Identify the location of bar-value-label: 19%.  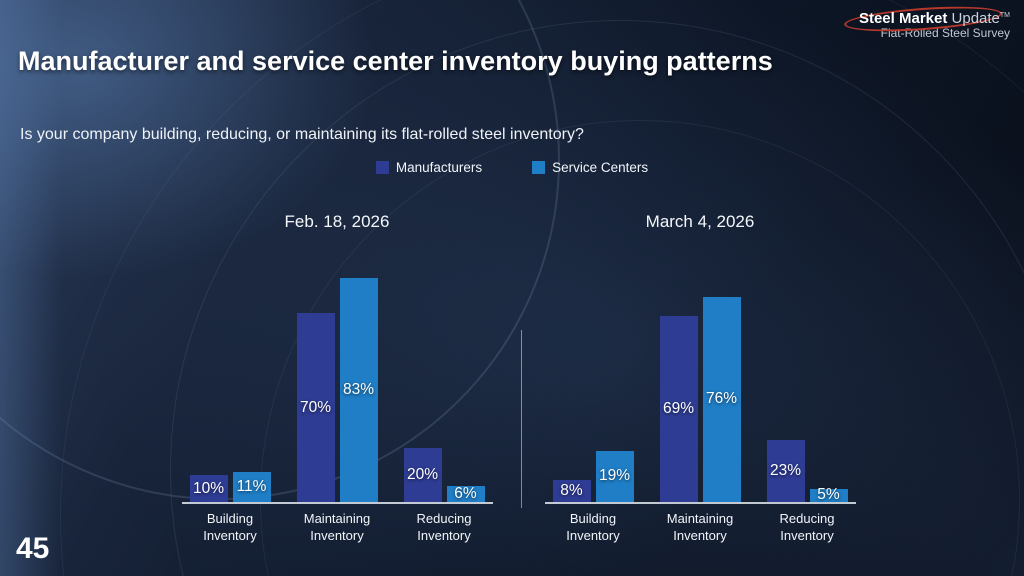
(614, 476).